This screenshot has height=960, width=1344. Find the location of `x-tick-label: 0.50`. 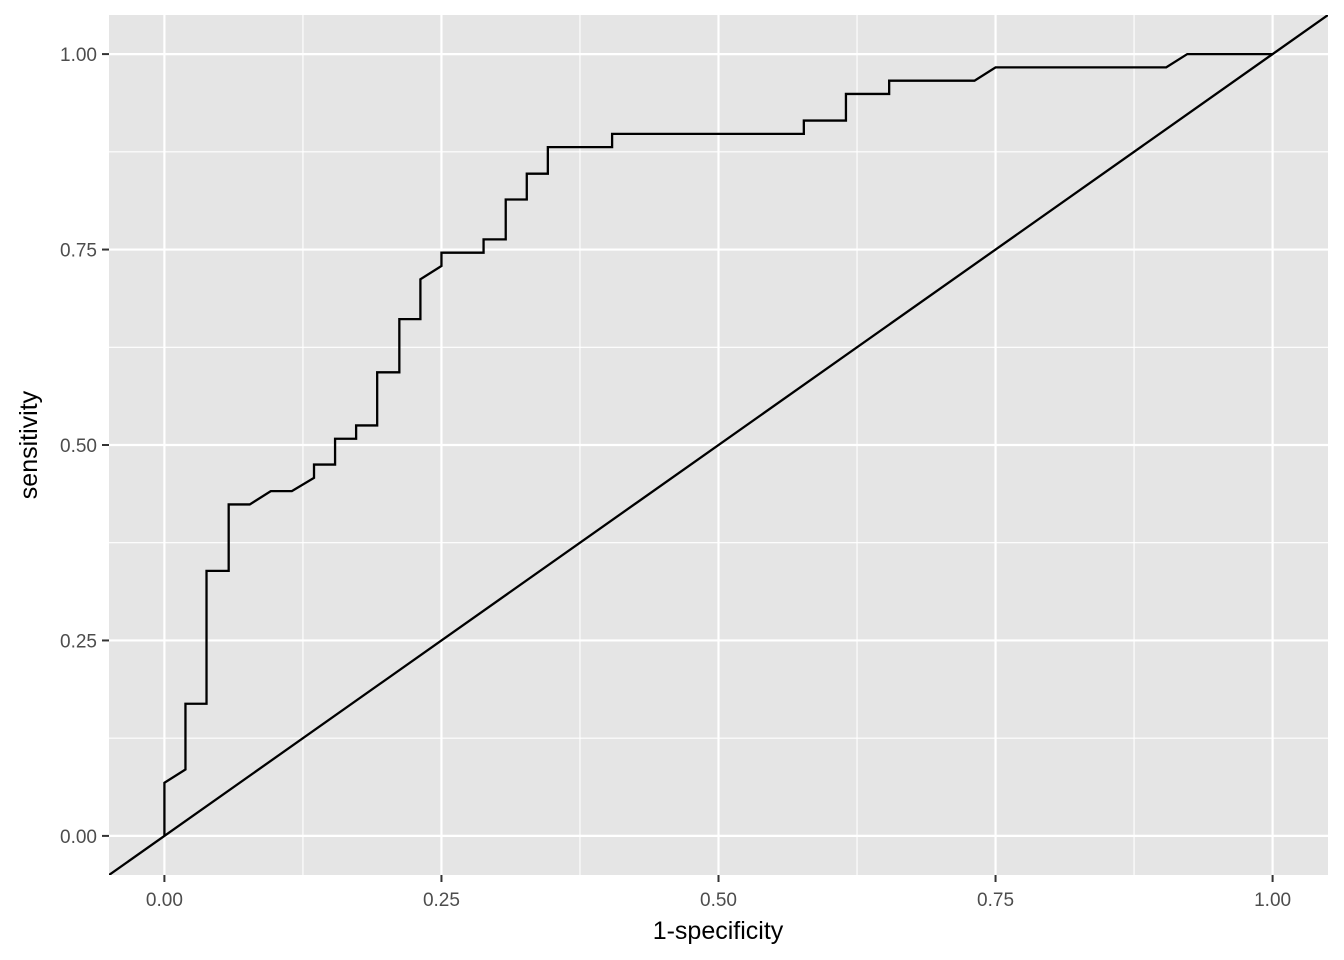

x-tick-label: 0.50 is located at coordinates (718, 900).